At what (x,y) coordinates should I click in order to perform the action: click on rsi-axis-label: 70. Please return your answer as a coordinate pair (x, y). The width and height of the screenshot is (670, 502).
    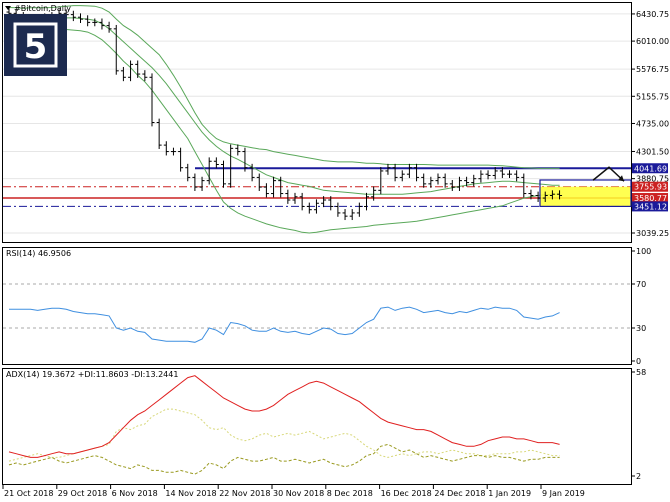
    Looking at the image, I should click on (641, 284).